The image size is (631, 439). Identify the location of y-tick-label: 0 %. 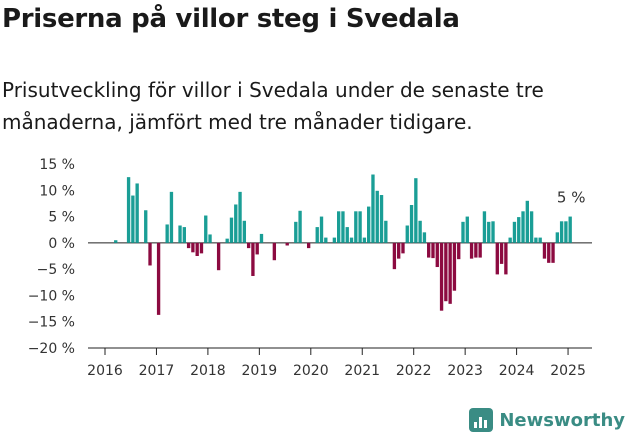
(61, 244).